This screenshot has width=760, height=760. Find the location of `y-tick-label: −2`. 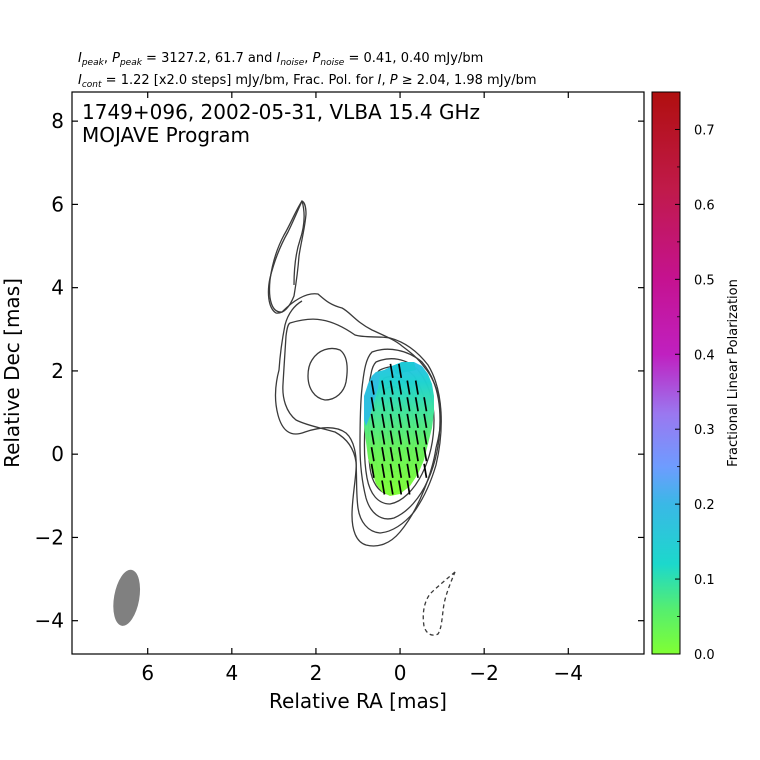

y-tick-label: −2 is located at coordinates (49, 537).